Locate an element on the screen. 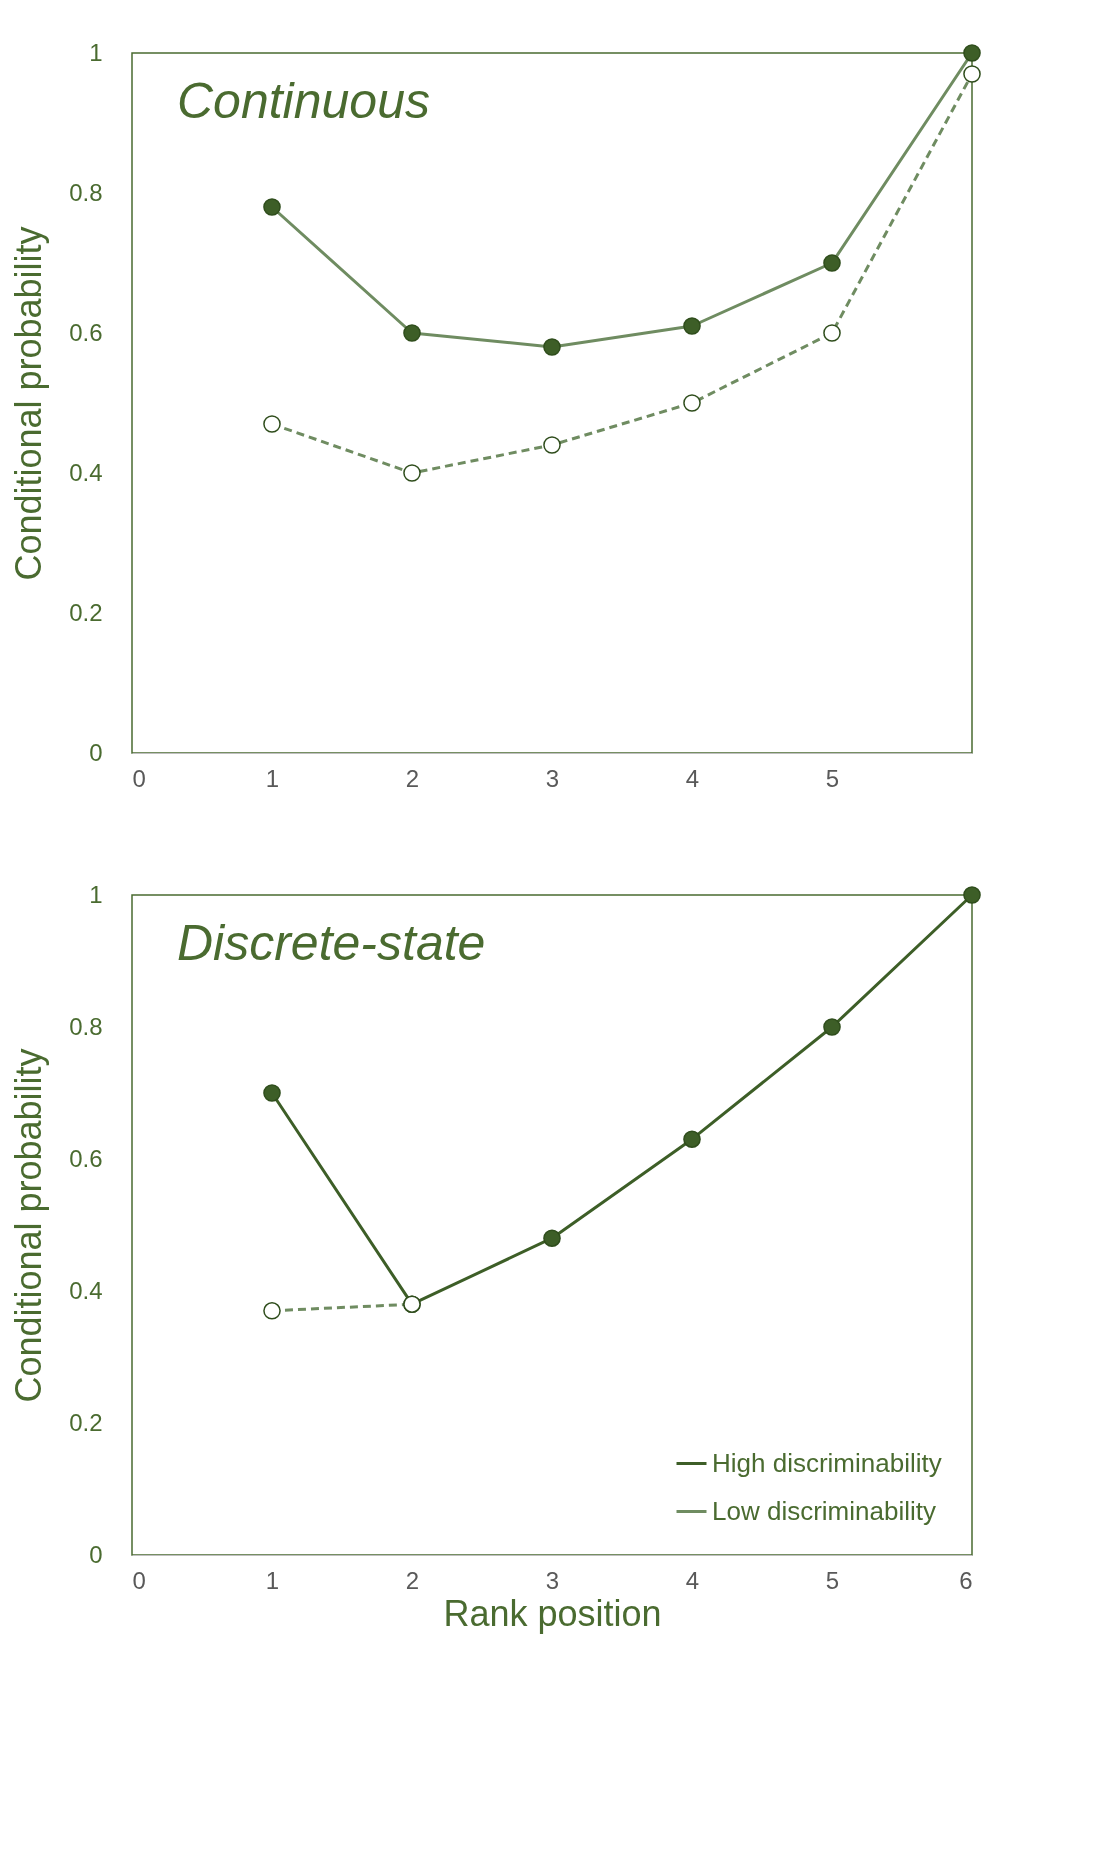 The width and height of the screenshot is (1114, 1870). x-tick-label: 6 is located at coordinates (966, 1580).